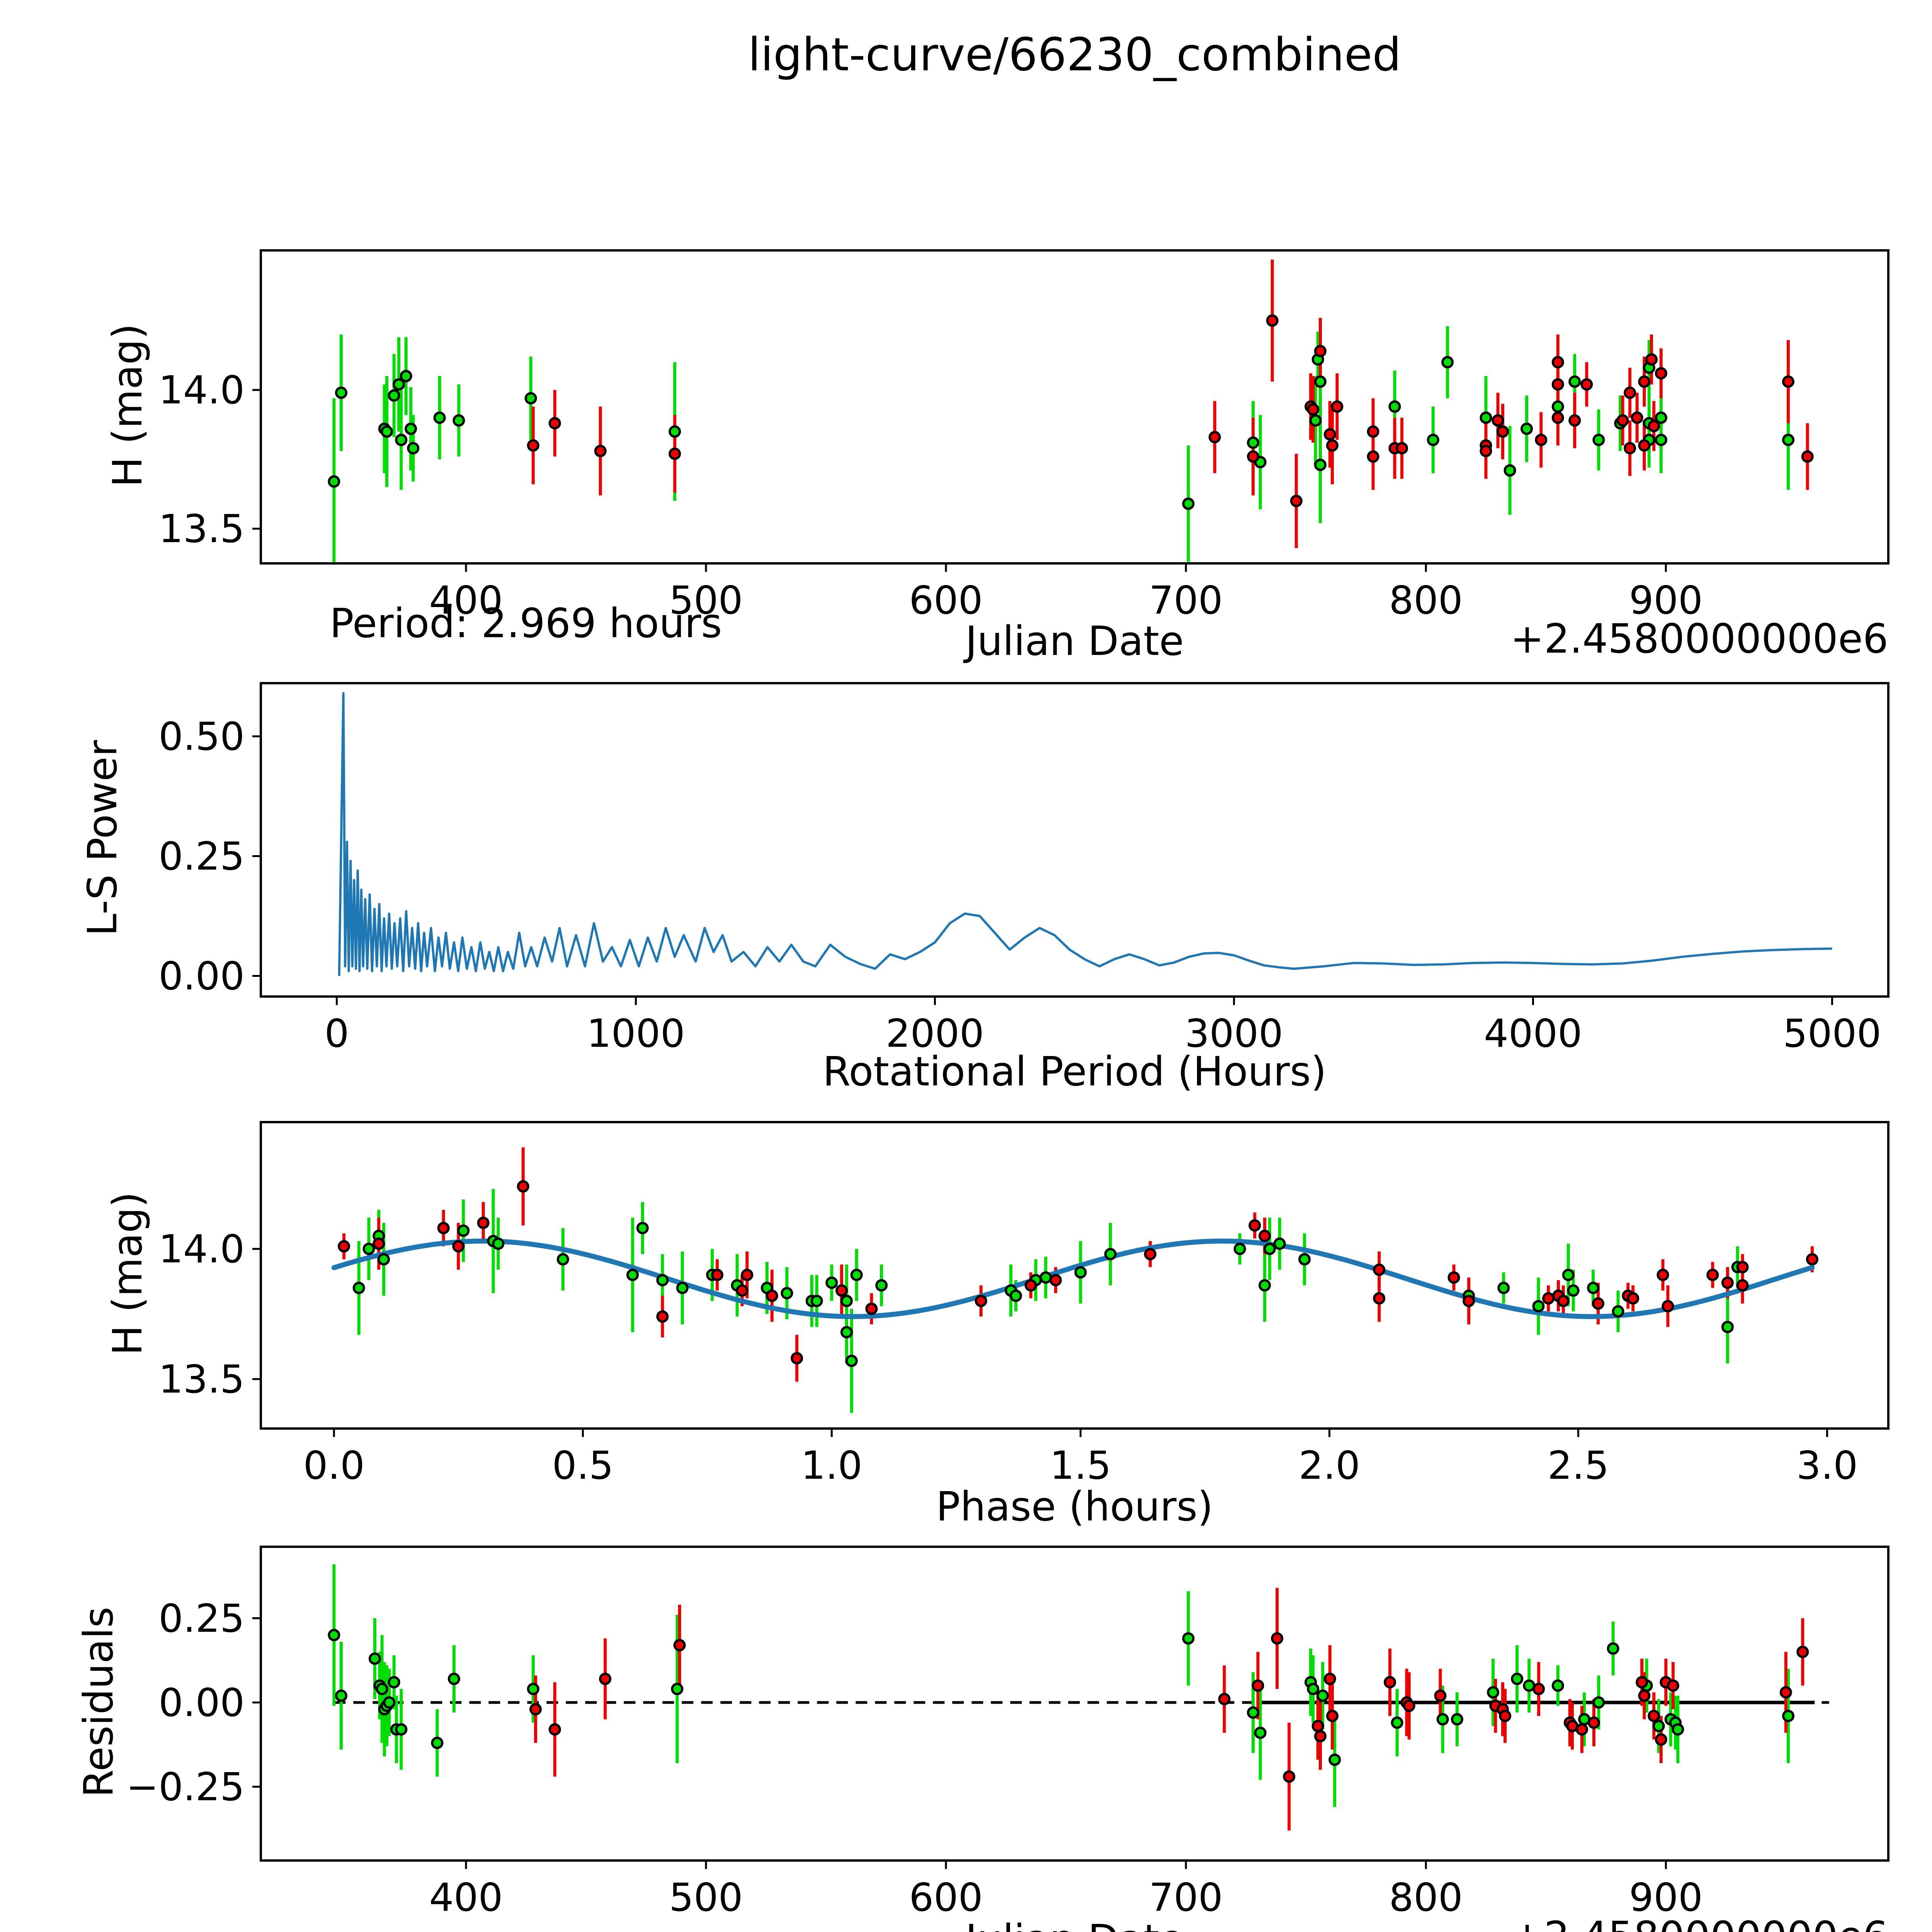  What do you see at coordinates (1186, 600) in the screenshot?
I see `x-tick-label: 700` at bounding box center [1186, 600].